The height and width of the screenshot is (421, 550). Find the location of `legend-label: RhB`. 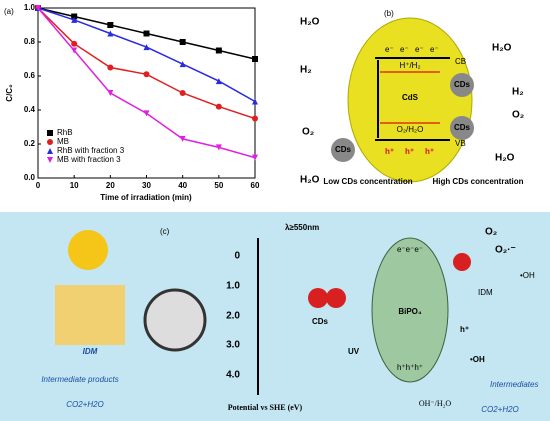

legend-label: RhB is located at coordinates (65, 132).